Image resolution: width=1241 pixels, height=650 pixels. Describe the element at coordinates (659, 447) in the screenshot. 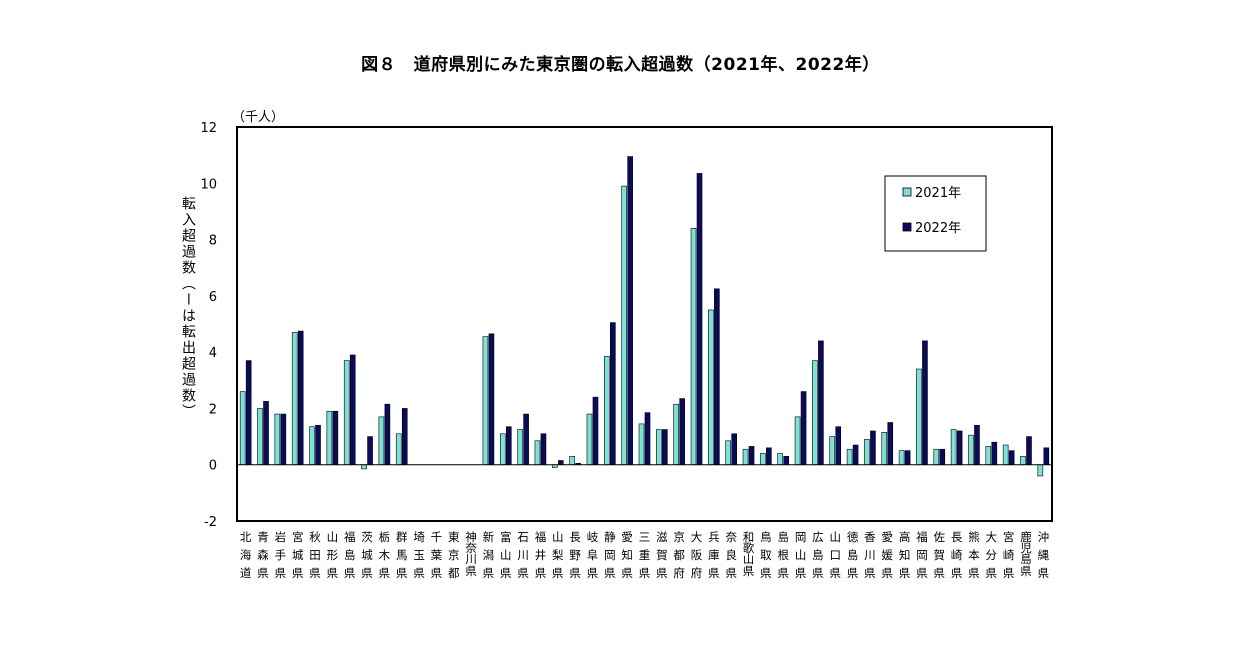

I see `bar-2021年-滋賀県` at that location.